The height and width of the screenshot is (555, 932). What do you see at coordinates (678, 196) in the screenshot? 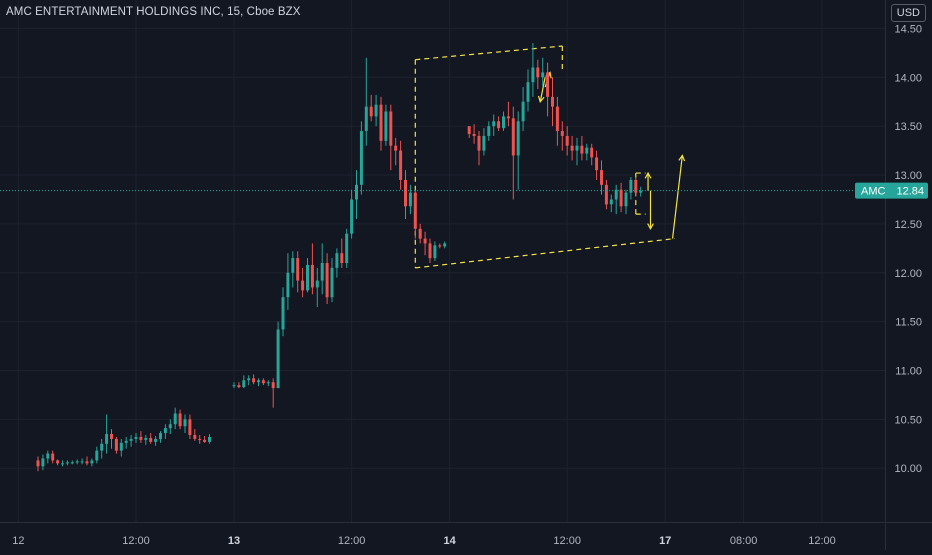
I see `projection-arrow` at bounding box center [678, 196].